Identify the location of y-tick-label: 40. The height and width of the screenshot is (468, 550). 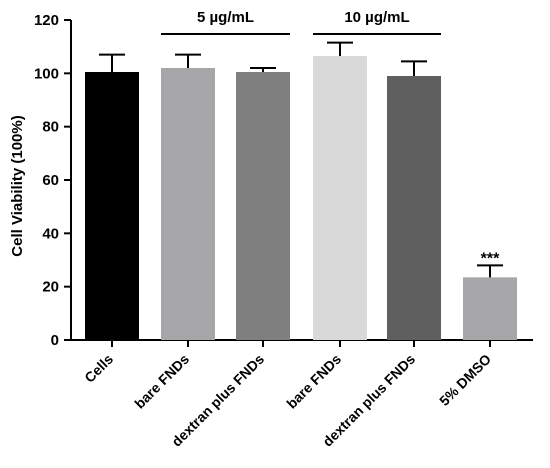
(50, 233).